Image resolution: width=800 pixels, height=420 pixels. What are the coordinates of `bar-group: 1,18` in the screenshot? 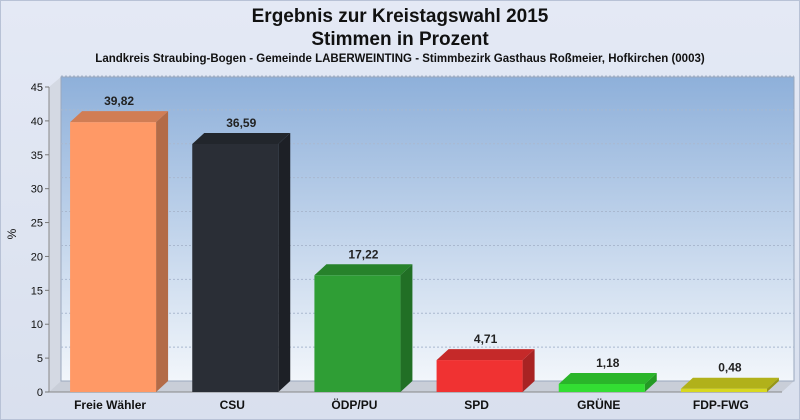 It's located at (607, 374).